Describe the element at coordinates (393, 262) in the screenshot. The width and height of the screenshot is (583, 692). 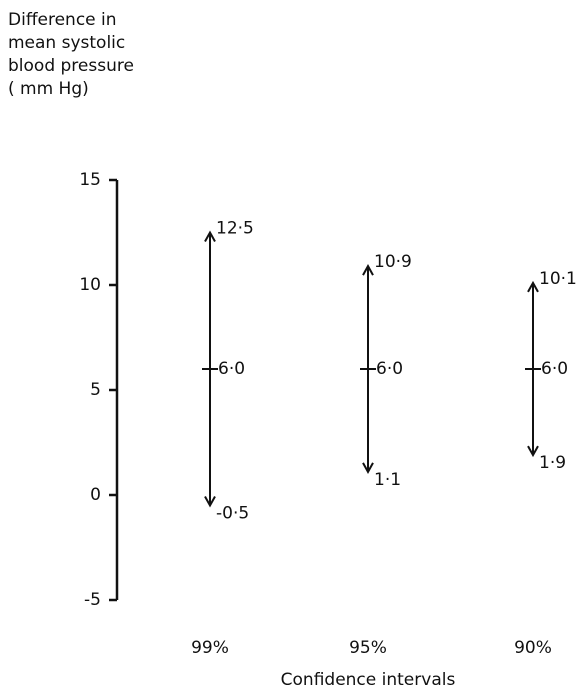
I see `data-label: 10·9` at that location.